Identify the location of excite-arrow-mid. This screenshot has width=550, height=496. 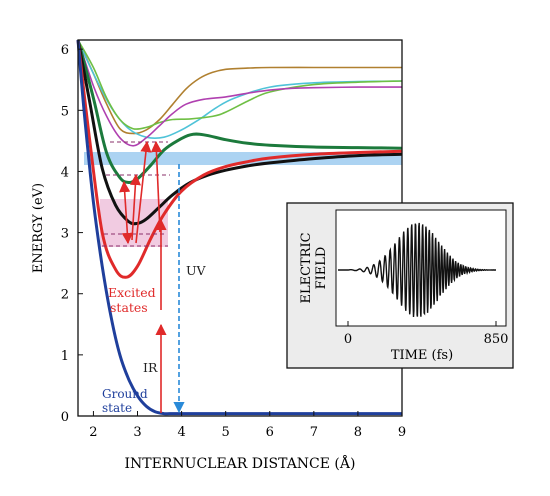
(135, 207).